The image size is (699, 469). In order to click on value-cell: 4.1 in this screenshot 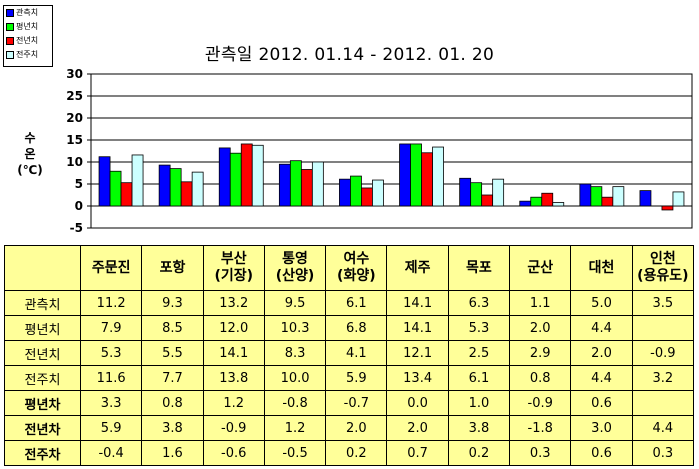, I will do `click(356, 353)`.